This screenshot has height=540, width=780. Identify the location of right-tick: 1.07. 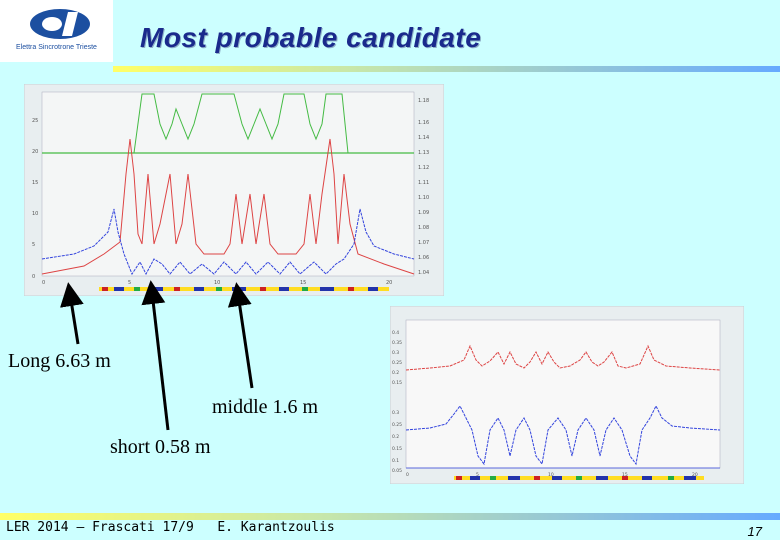
(423, 243).